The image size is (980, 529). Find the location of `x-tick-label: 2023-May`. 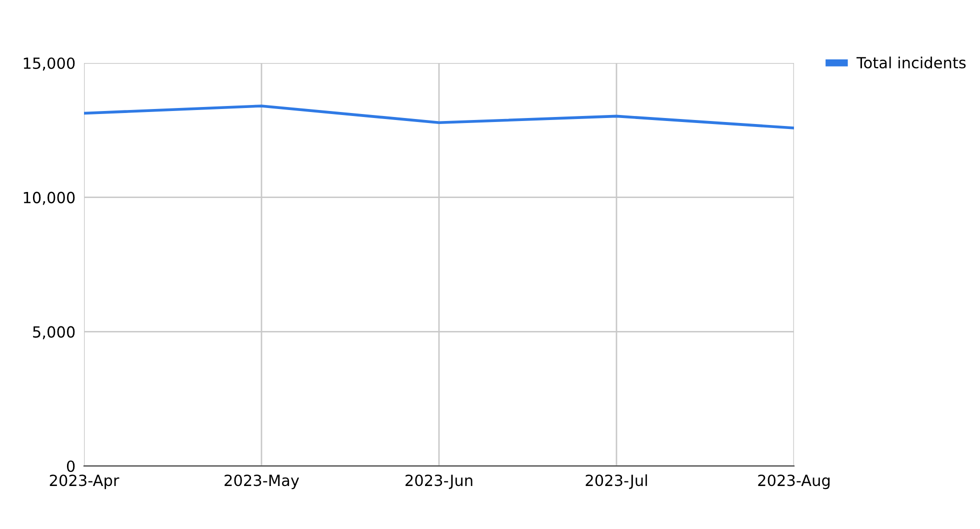

x-tick-label: 2023-May is located at coordinates (262, 482).